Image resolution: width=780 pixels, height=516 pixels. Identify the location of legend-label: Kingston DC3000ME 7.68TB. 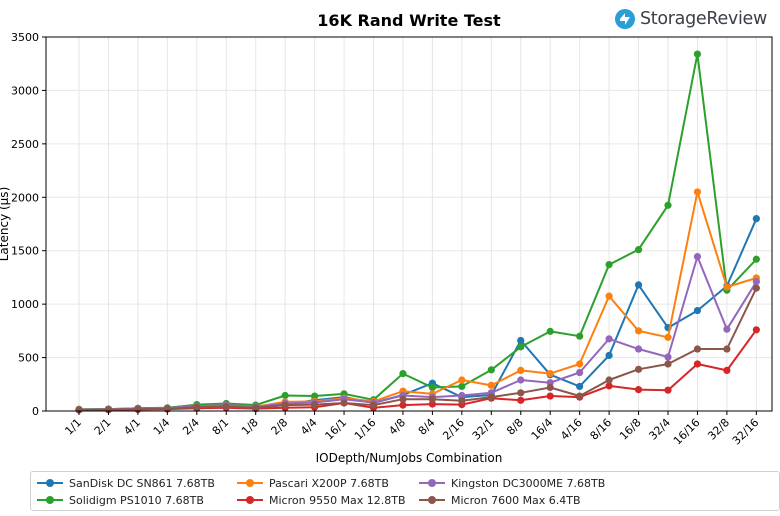
(528, 483).